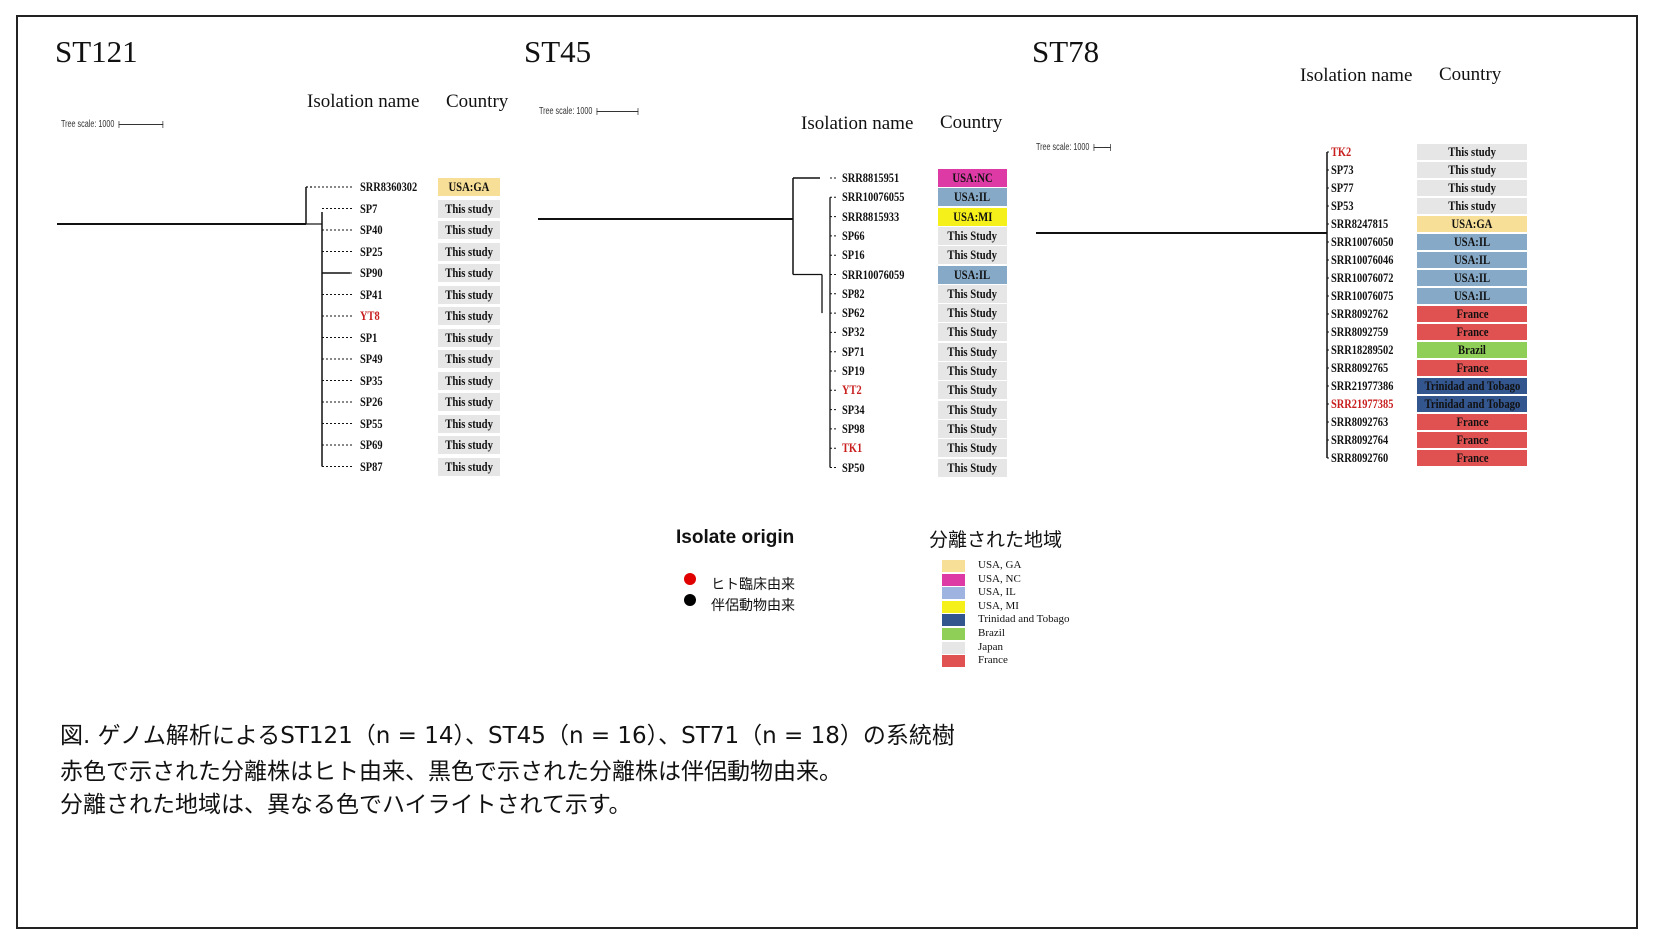 This screenshot has width=1653, height=943. Describe the element at coordinates (753, 606) in the screenshot. I see `origin-label-companion: 伴侶動物由来` at that location.